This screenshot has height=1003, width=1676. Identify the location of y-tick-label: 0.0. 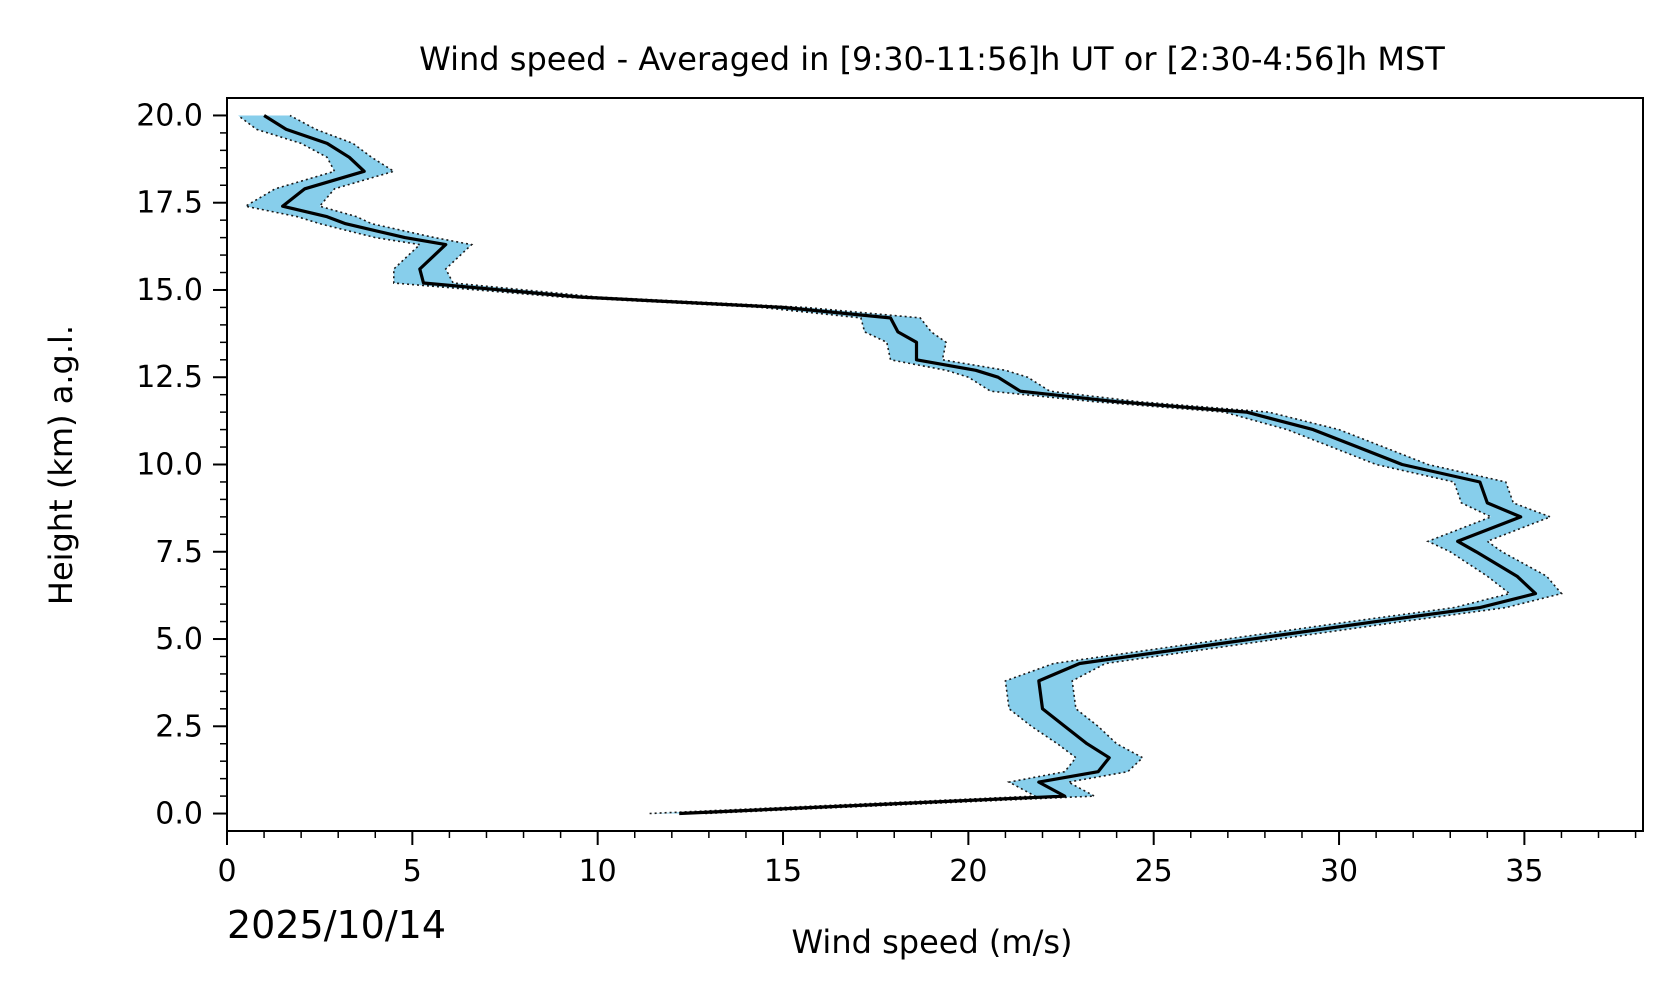
(179, 814).